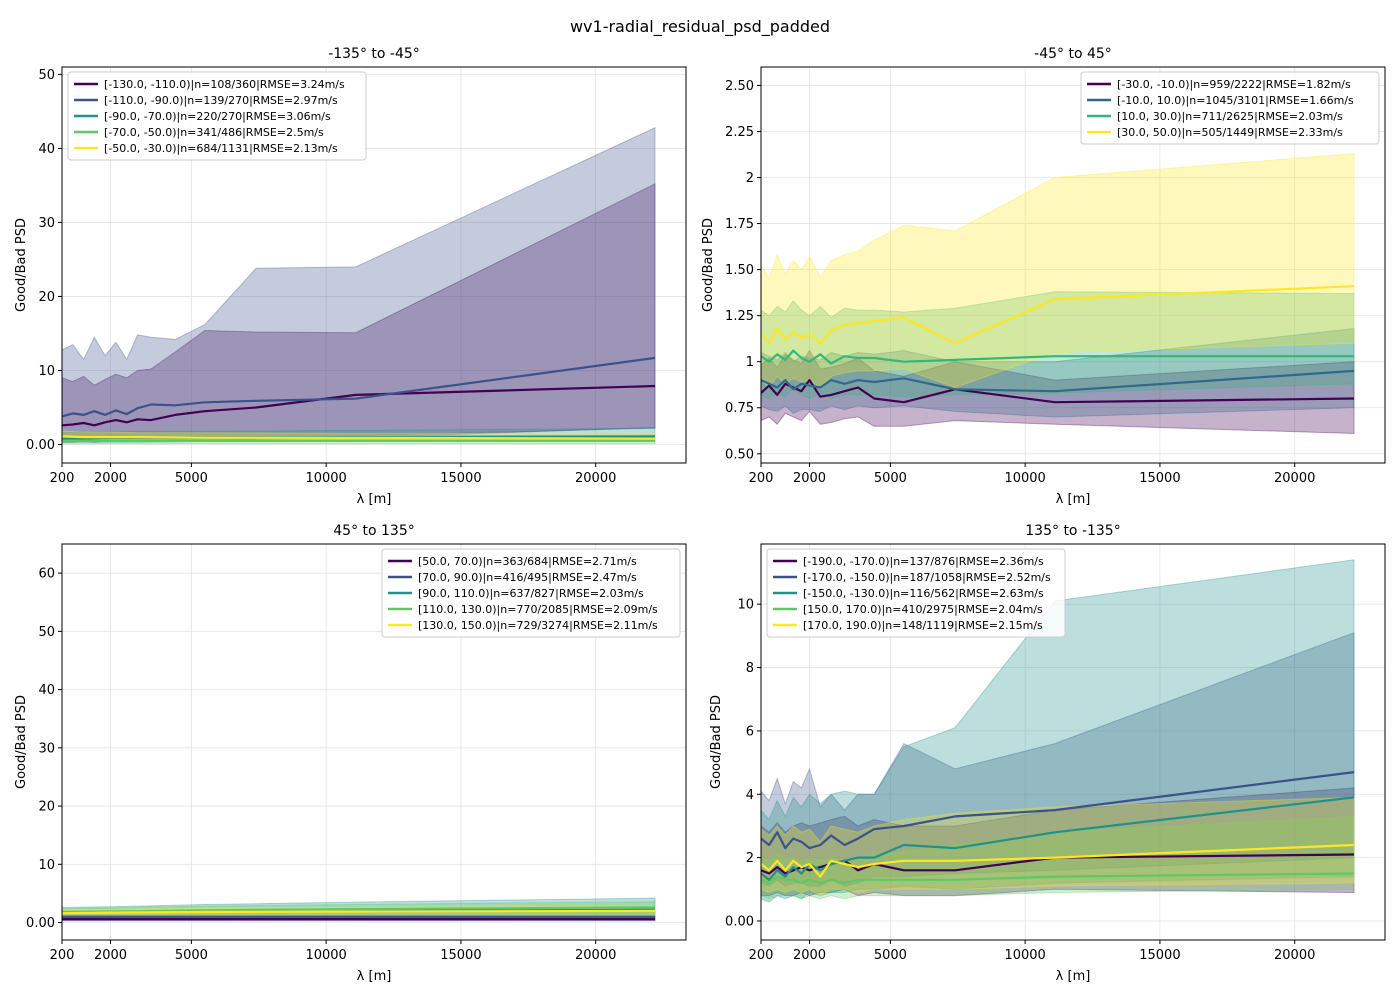 Image resolution: width=1400 pixels, height=1000 pixels. Describe the element at coordinates (739, 270) in the screenshot. I see `y-tick-label: 1.50` at that location.